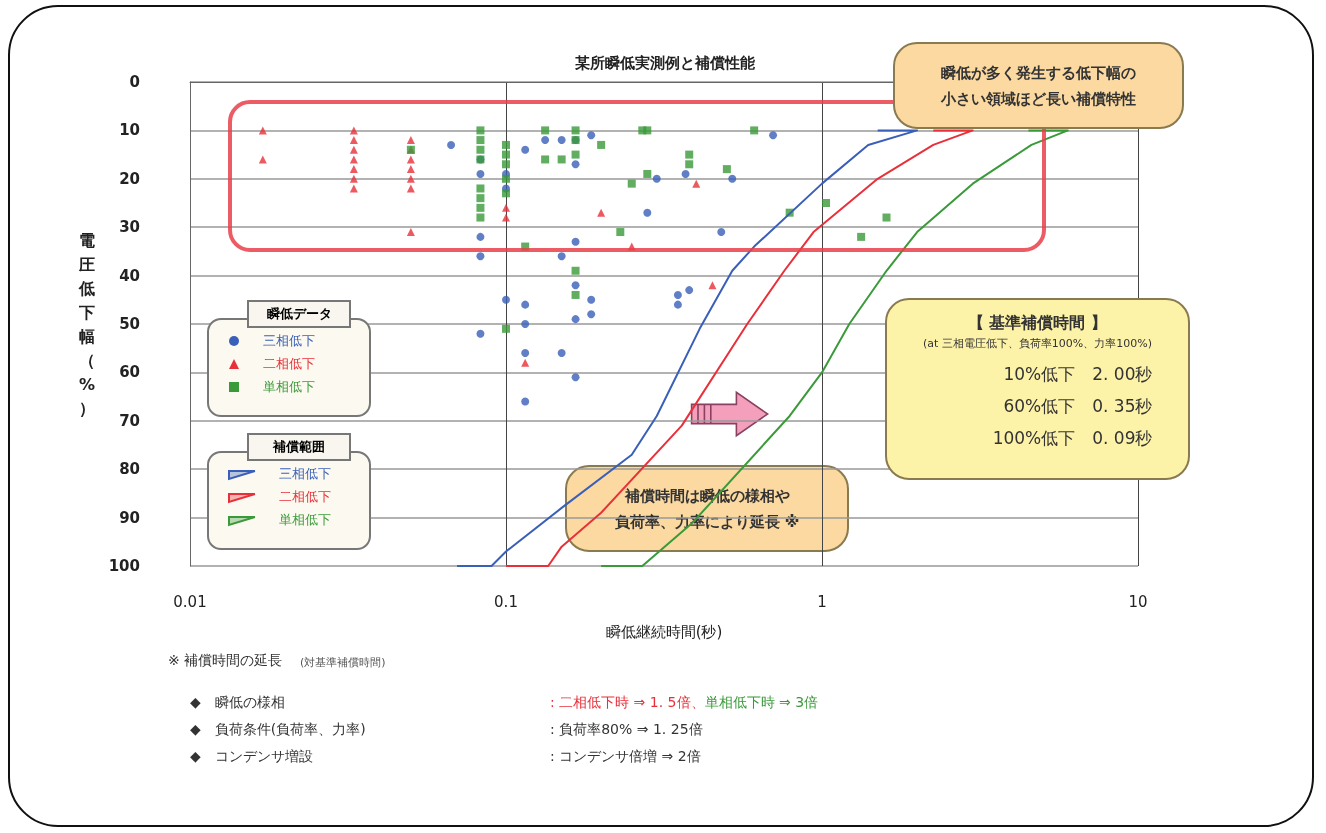  I want to click on text: (対基準補償時間), so click(343, 662).